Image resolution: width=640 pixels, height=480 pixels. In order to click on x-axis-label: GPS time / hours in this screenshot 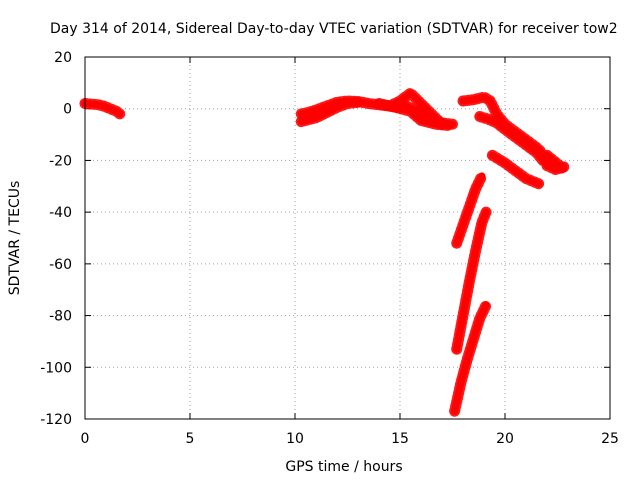, I will do `click(343, 467)`.